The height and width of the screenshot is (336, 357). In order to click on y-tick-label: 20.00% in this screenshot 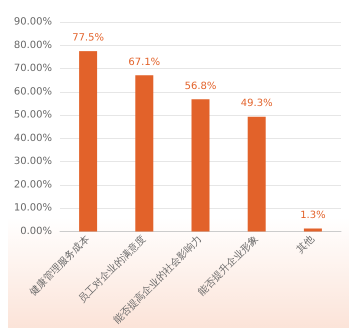, I will do `click(33, 184)`.